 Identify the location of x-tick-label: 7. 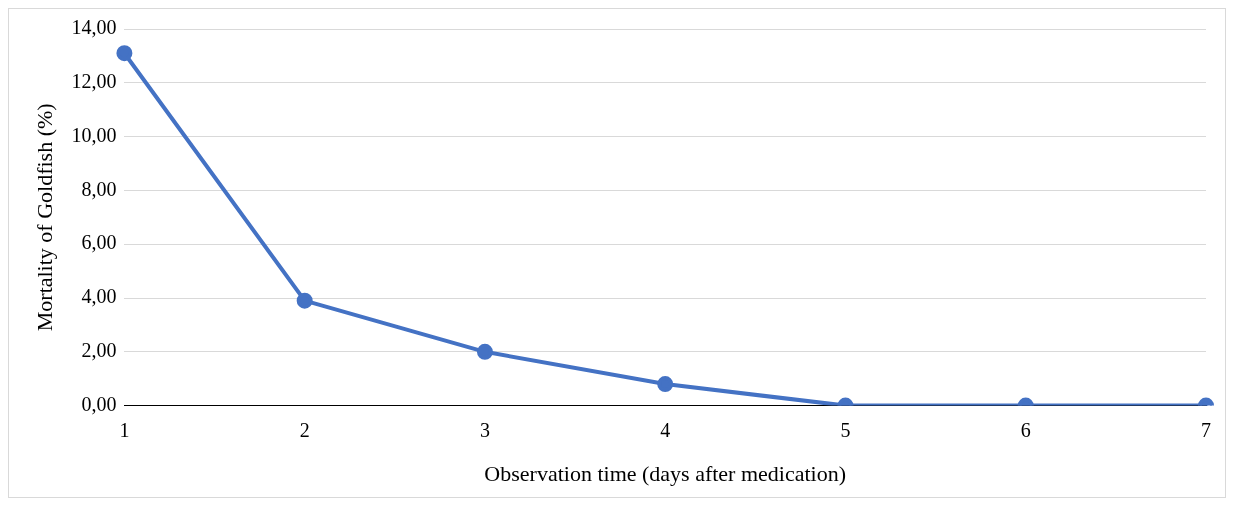
(1206, 429).